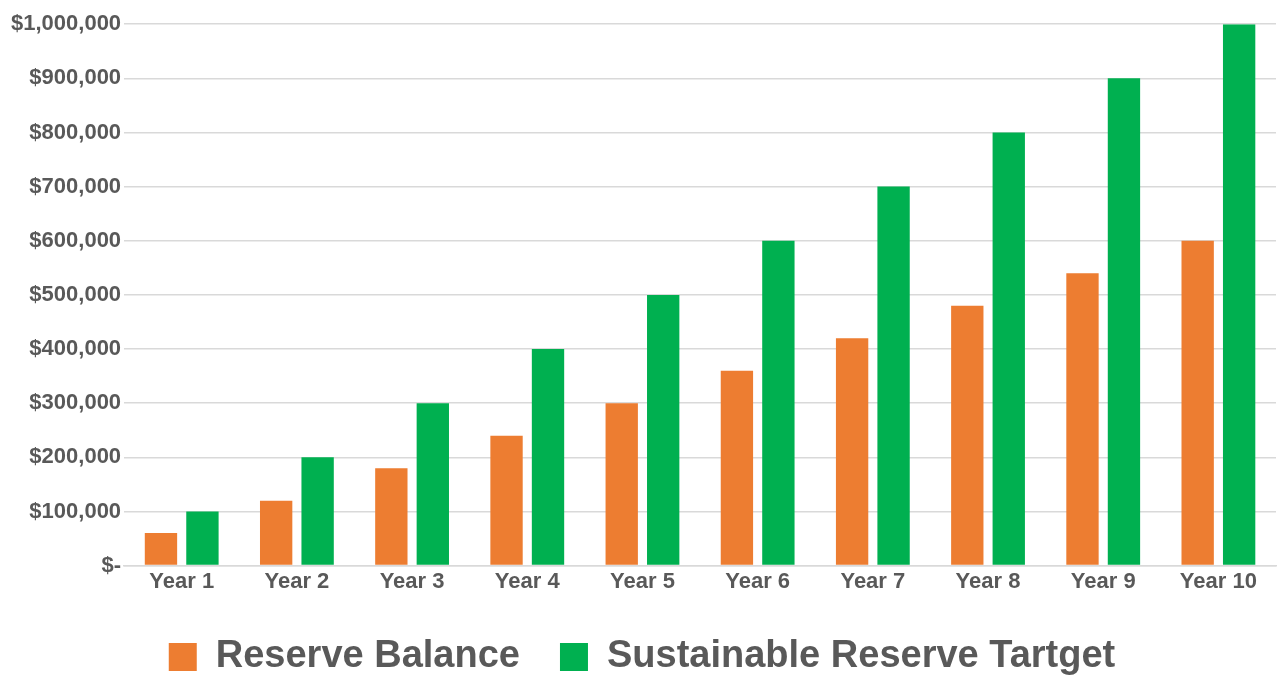  Describe the element at coordinates (988, 580) in the screenshot. I see `x-tick-label: Year 8` at that location.